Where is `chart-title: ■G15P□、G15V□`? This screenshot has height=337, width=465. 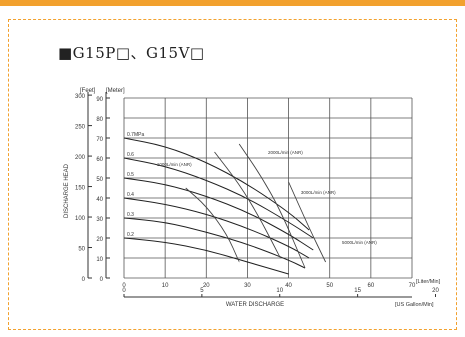
chart-title: ■G15P□、G15V□ is located at coordinates (131, 53).